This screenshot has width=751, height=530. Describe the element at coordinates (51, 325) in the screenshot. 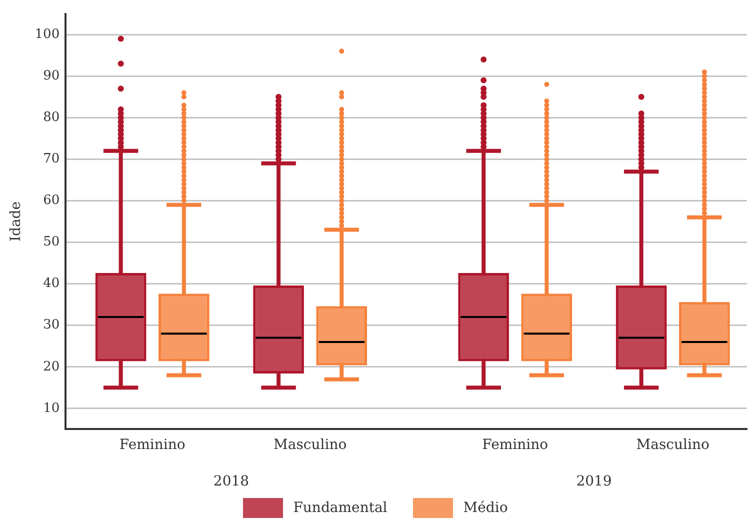

I see `y-tick-label: 30` at that location.